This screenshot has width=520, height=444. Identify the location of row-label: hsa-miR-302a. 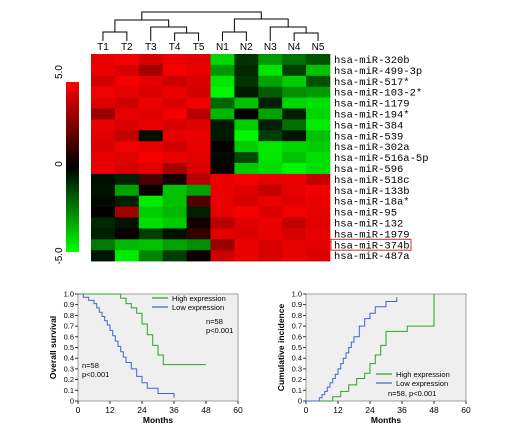
(372, 148).